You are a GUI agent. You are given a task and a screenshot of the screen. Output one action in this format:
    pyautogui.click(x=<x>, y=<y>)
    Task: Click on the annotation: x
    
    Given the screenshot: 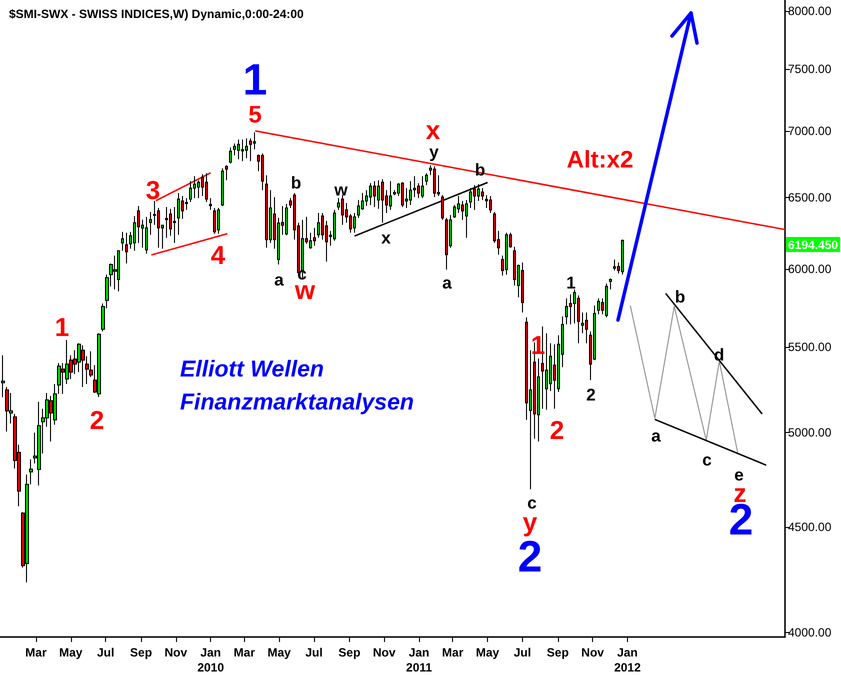 What is the action you would take?
    pyautogui.click(x=386, y=238)
    